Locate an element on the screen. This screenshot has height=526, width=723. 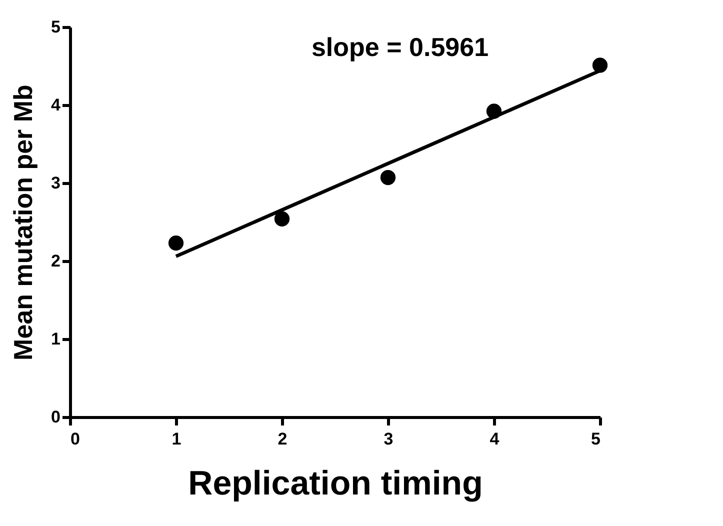
x-tick-label: 4 is located at coordinates (495, 439).